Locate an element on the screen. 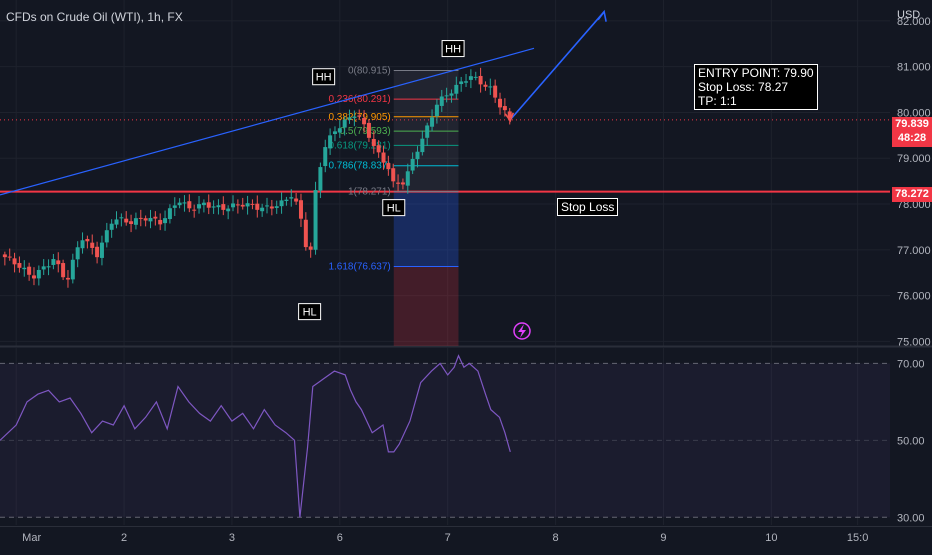 The height and width of the screenshot is (555, 932). fib-zone-below is located at coordinates (426, 306).